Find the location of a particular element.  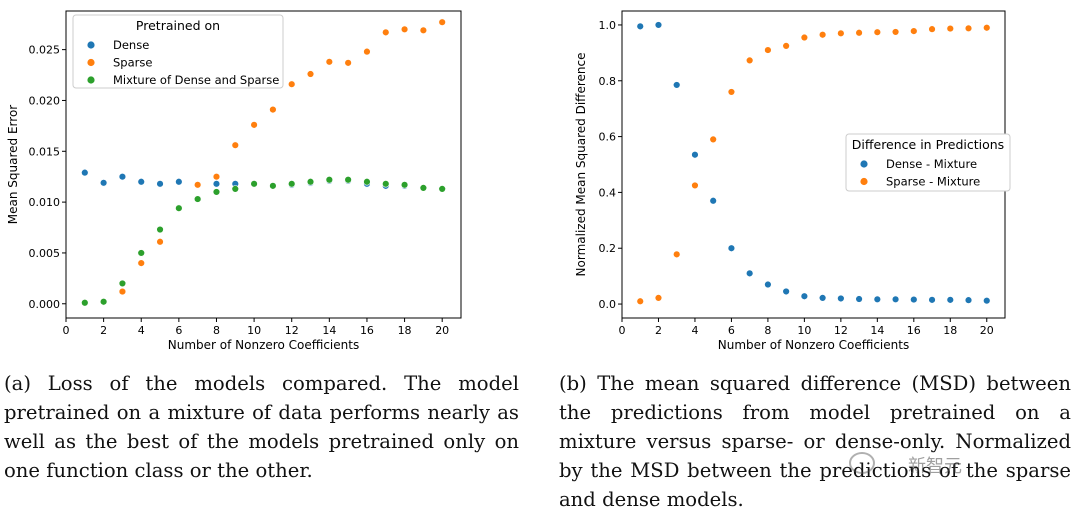

legend-entry: Dense is located at coordinates (131, 45).